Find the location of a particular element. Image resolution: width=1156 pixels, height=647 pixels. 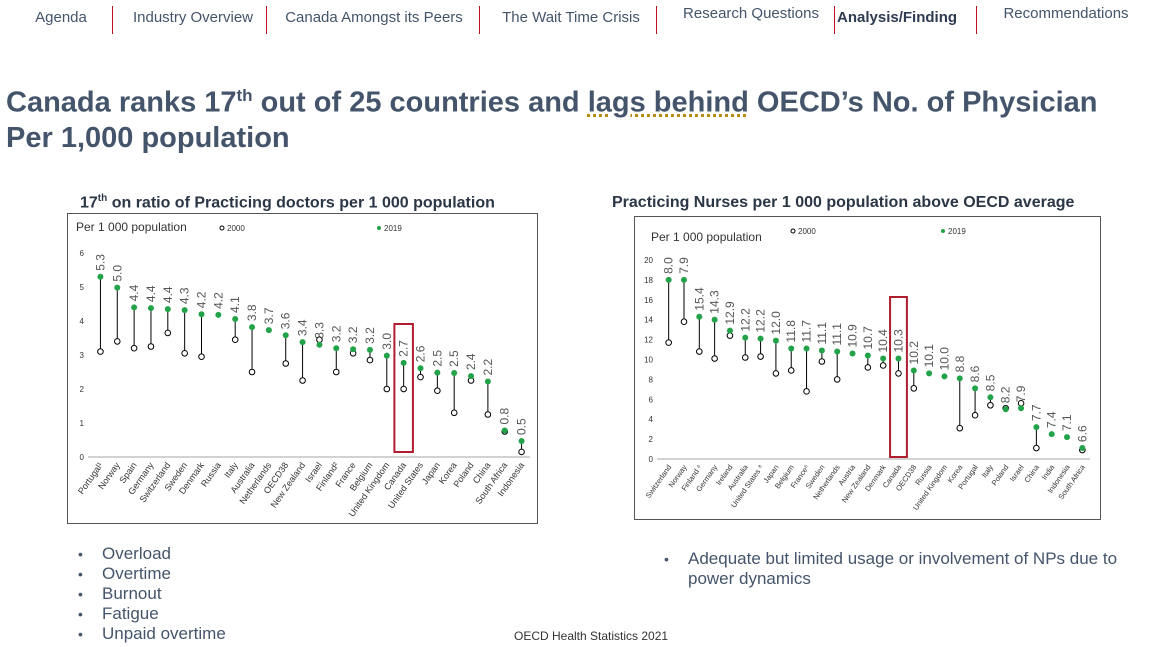

data-value-label: 5.3 is located at coordinates (100, 262).